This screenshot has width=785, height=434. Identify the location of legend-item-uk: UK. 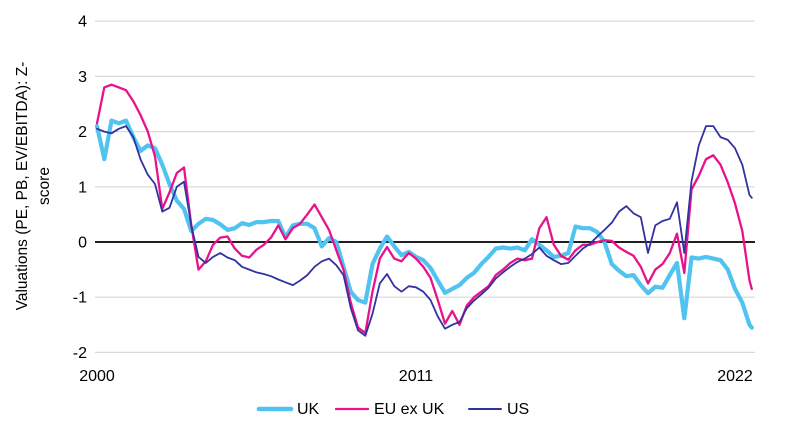
(288, 409).